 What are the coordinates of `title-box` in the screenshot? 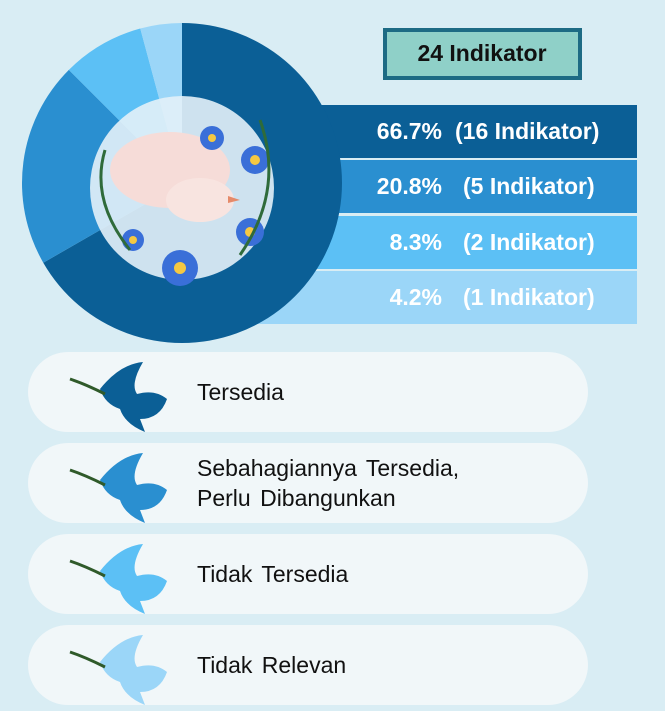 It's located at (482, 54).